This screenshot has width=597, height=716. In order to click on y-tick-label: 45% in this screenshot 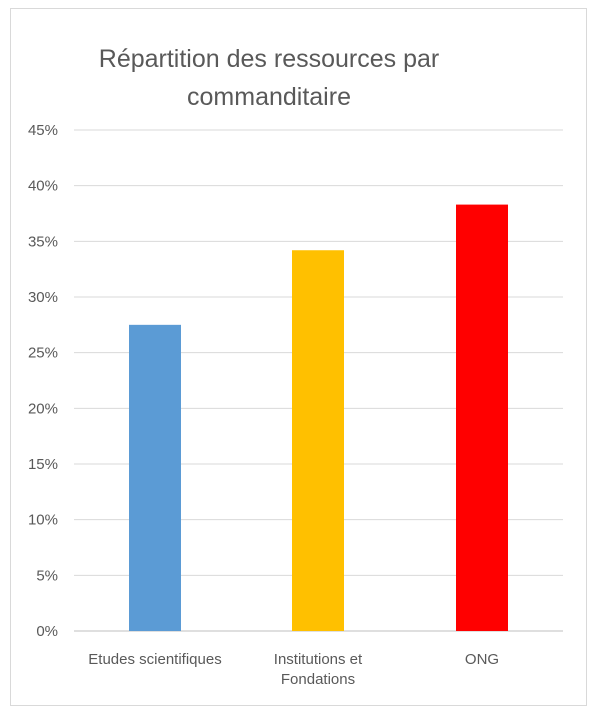, I will do `click(43, 130)`.